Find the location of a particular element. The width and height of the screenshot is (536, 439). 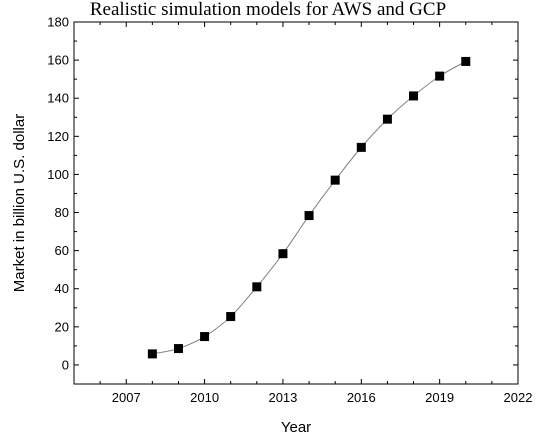

y-tick-label: 100 is located at coordinates (58, 174).